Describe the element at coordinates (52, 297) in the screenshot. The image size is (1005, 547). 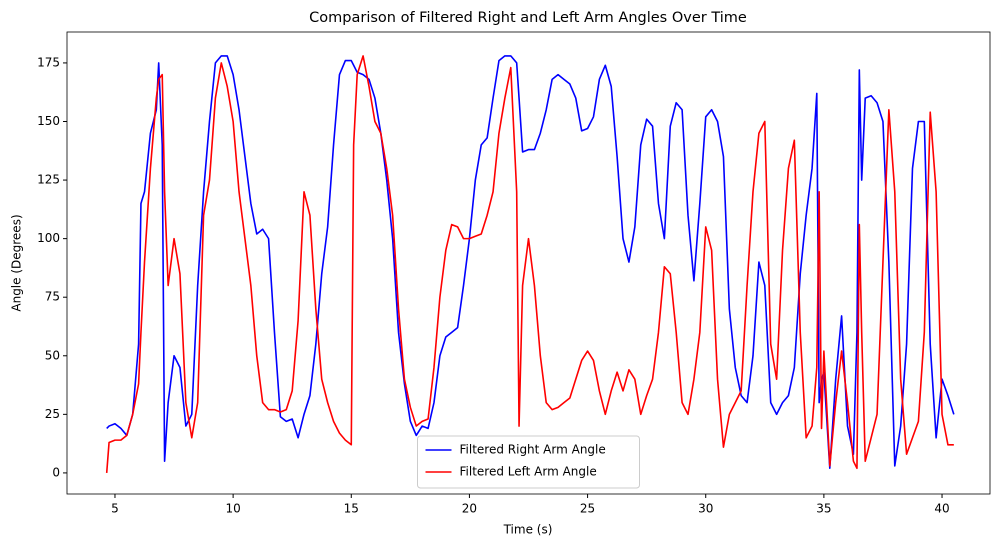
I see `y-tick-label: 75` at that location.